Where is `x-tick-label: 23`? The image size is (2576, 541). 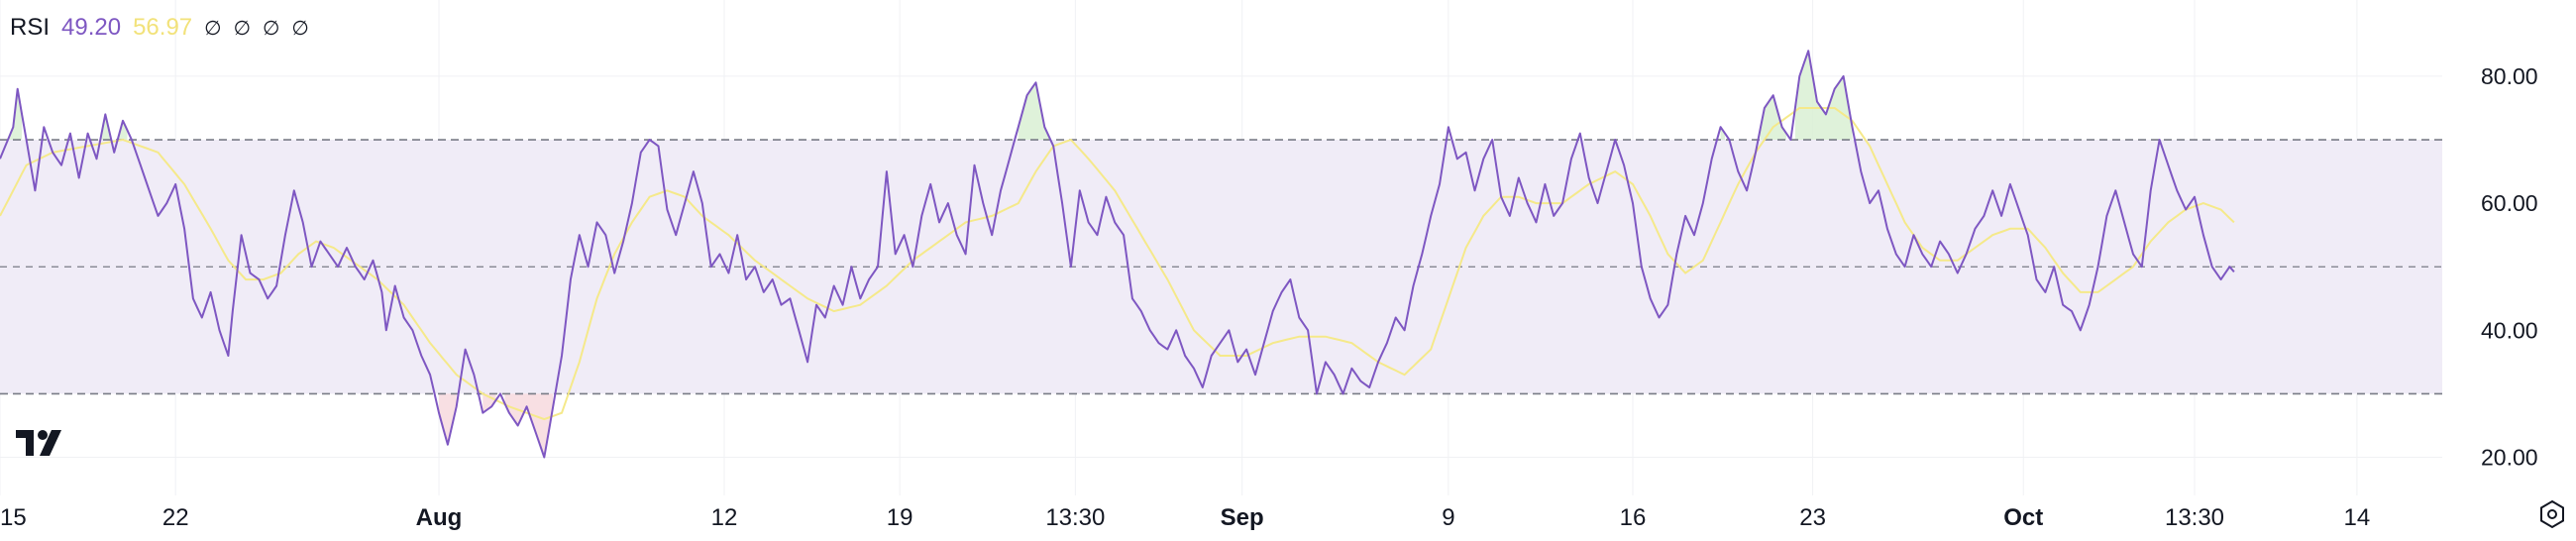
x-tick-label: 23 is located at coordinates (1813, 517).